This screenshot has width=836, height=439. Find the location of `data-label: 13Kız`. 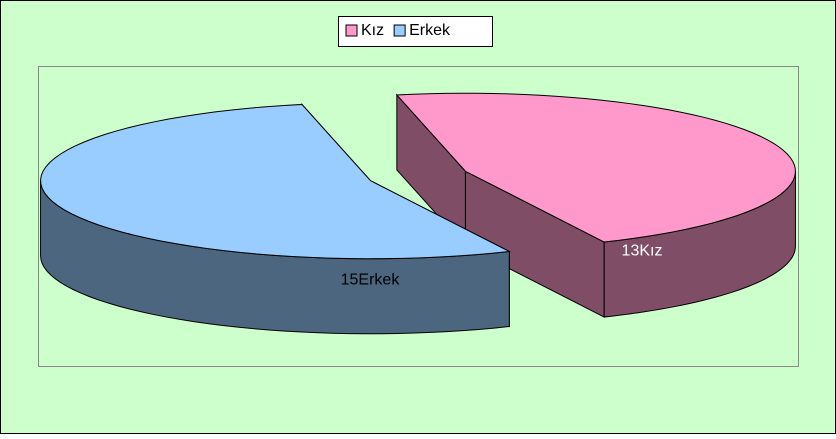

data-label: 13Kız is located at coordinates (642, 251).